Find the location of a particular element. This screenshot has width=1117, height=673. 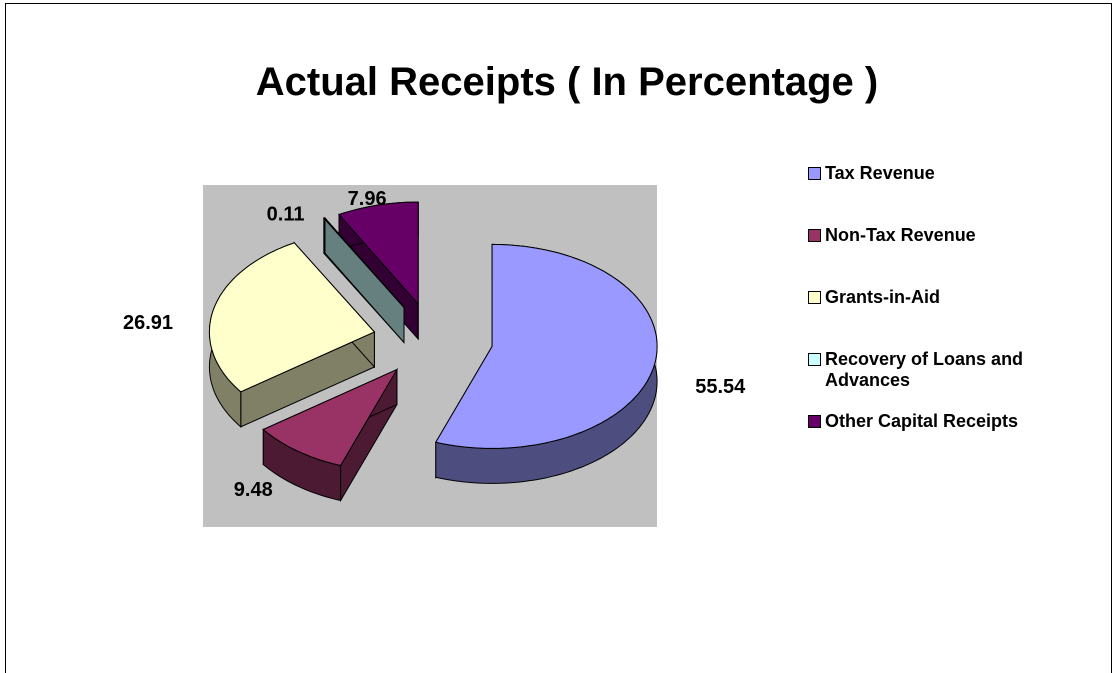

data-label: 55.54 is located at coordinates (720, 387).